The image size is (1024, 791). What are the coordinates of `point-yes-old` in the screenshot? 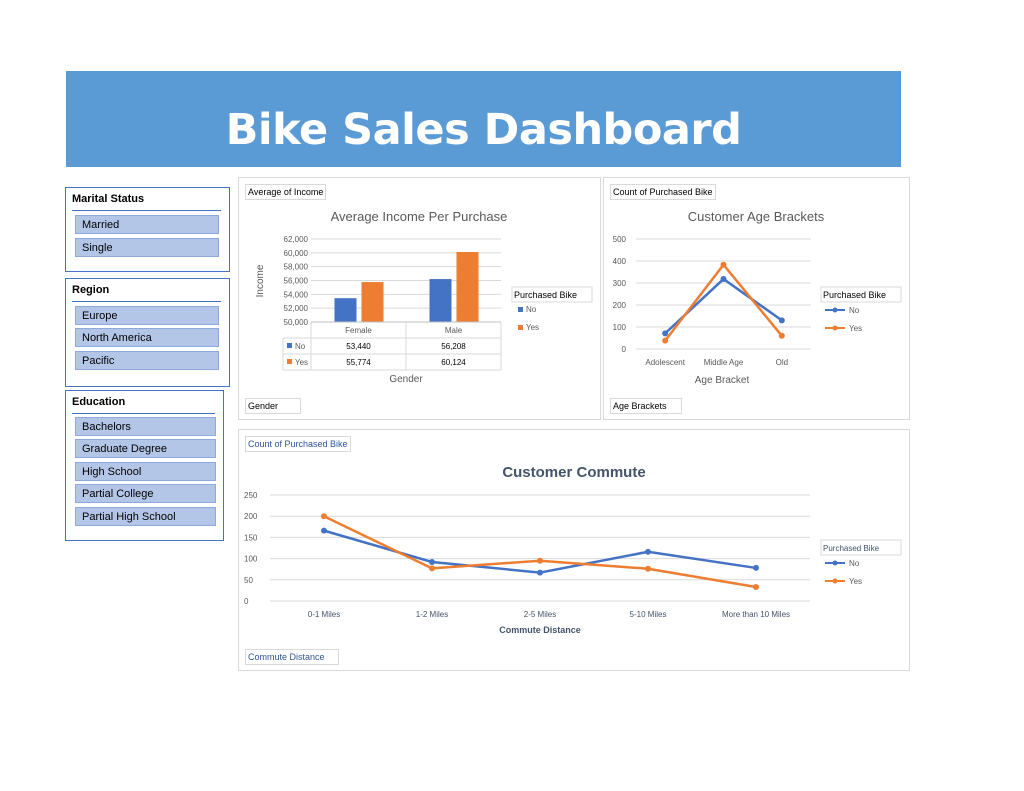 It's located at (781, 335).